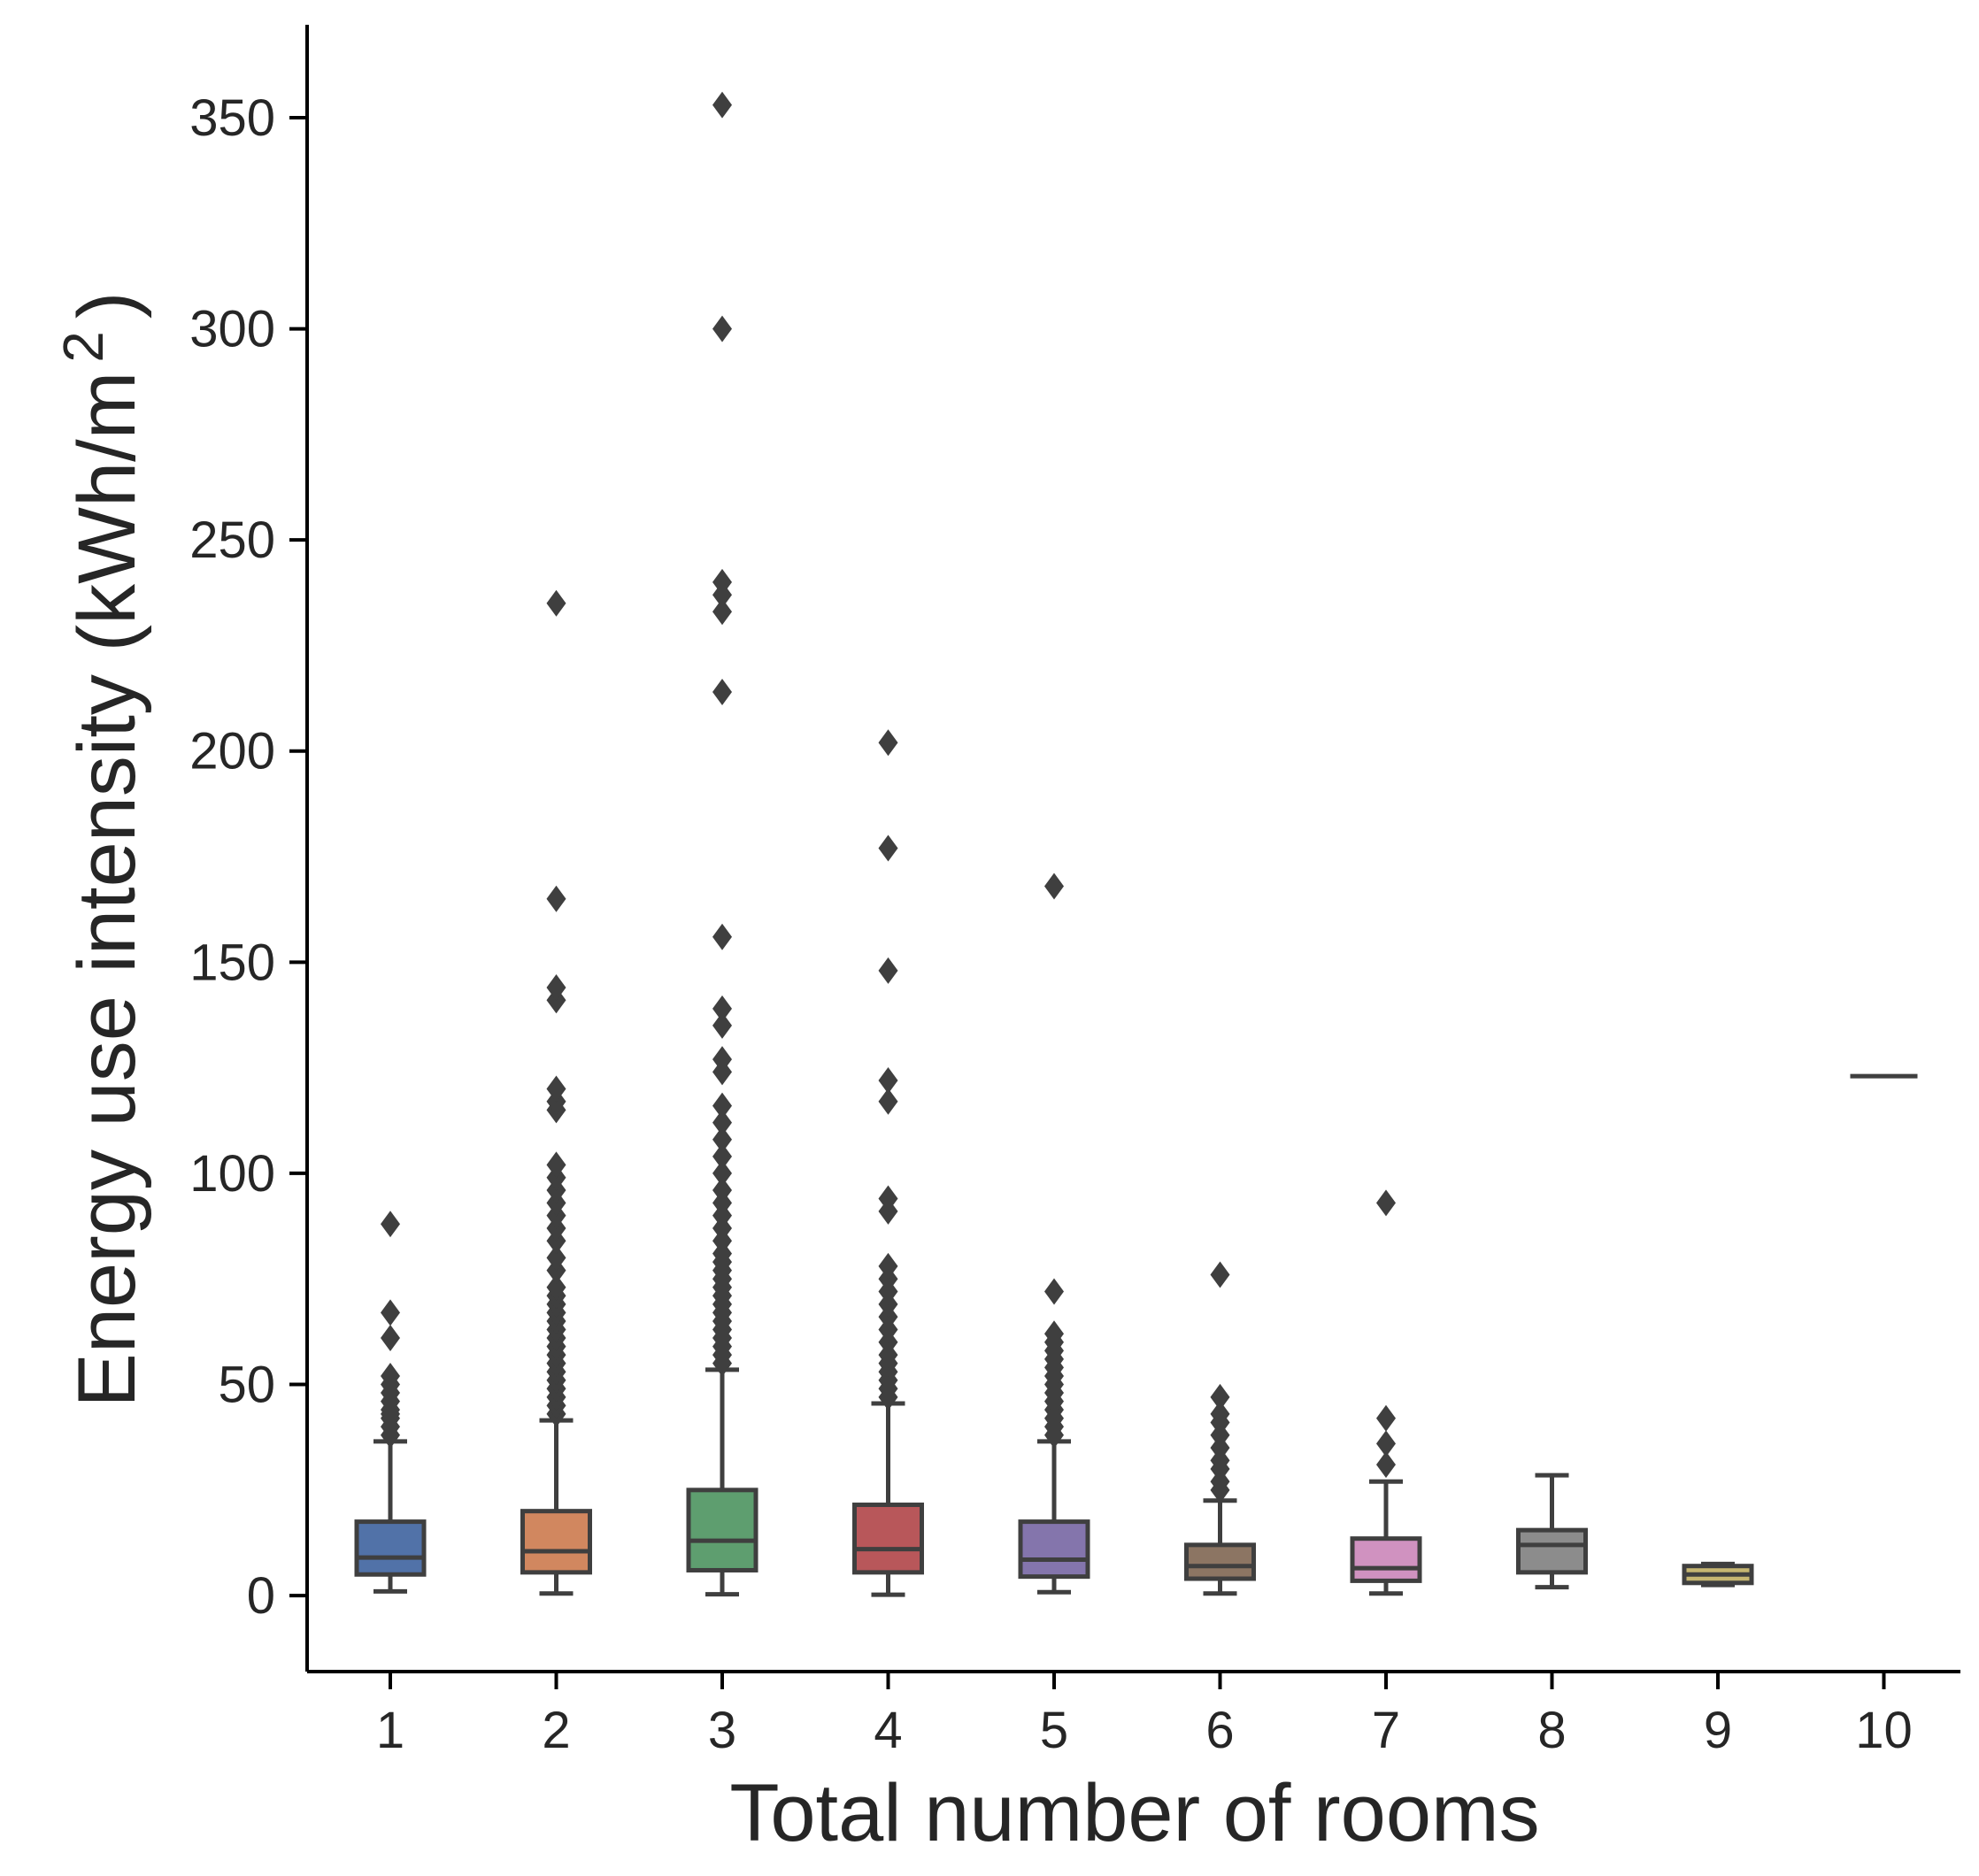  Describe the element at coordinates (232, 963) in the screenshot. I see `y-tick-label: 150` at that location.